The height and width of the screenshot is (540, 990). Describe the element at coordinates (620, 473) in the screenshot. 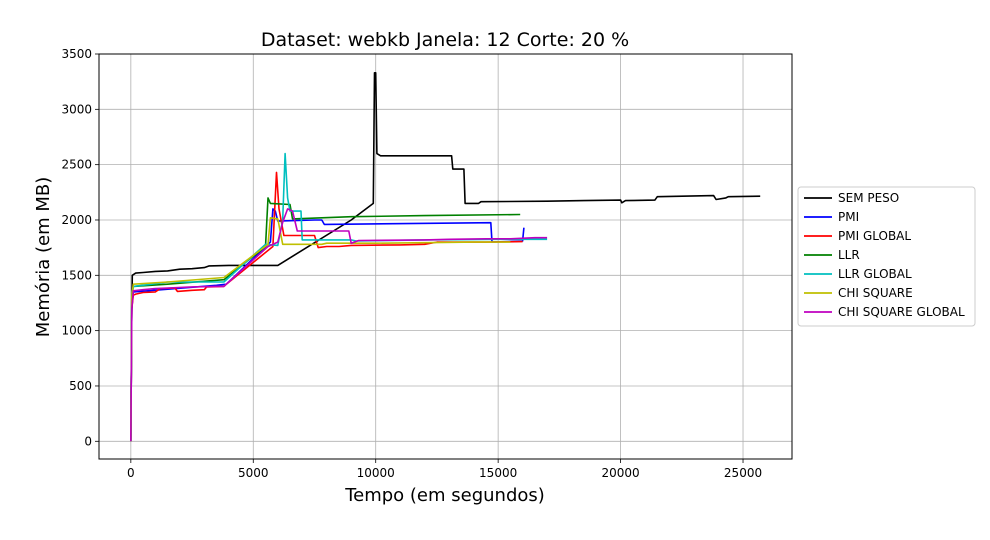

I see `x-tick-label: 20000` at that location.